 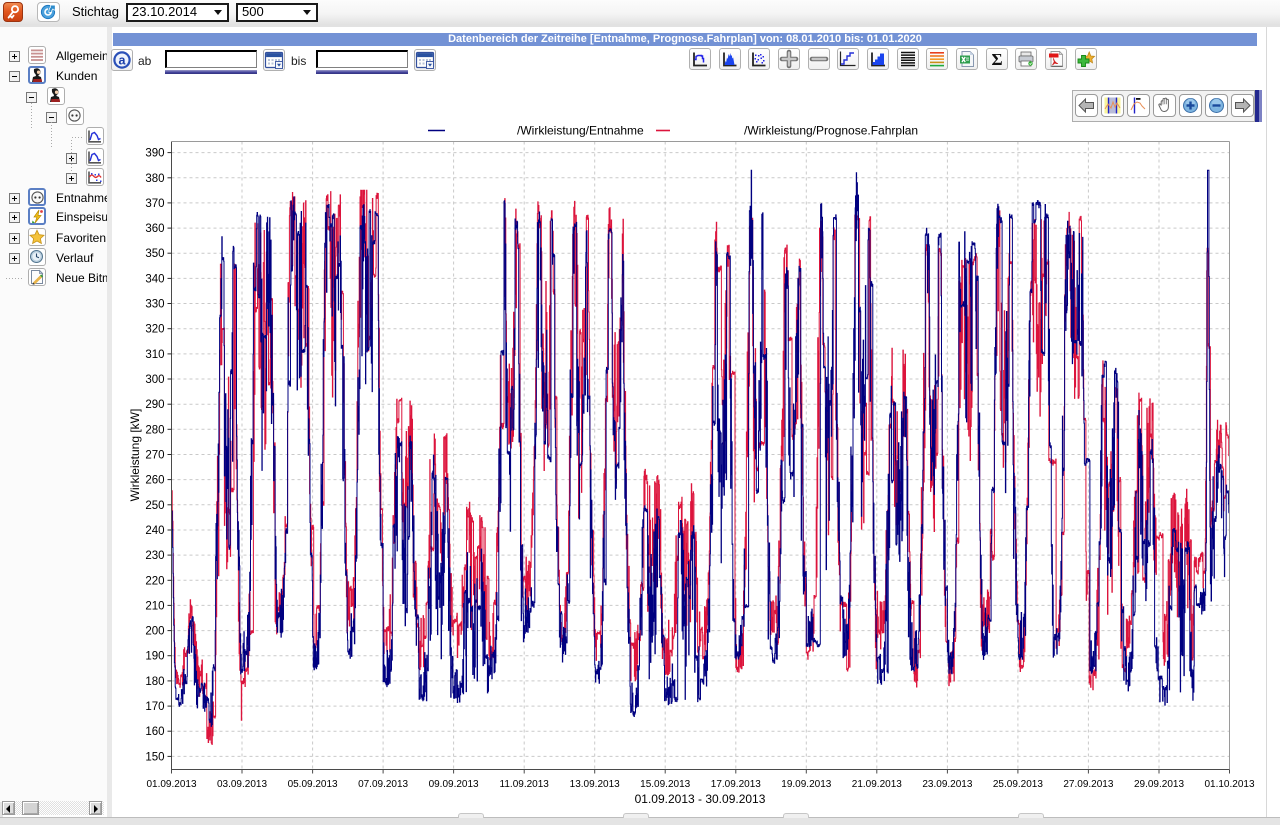 I want to click on svg-text: 320, so click(x=154, y=330).